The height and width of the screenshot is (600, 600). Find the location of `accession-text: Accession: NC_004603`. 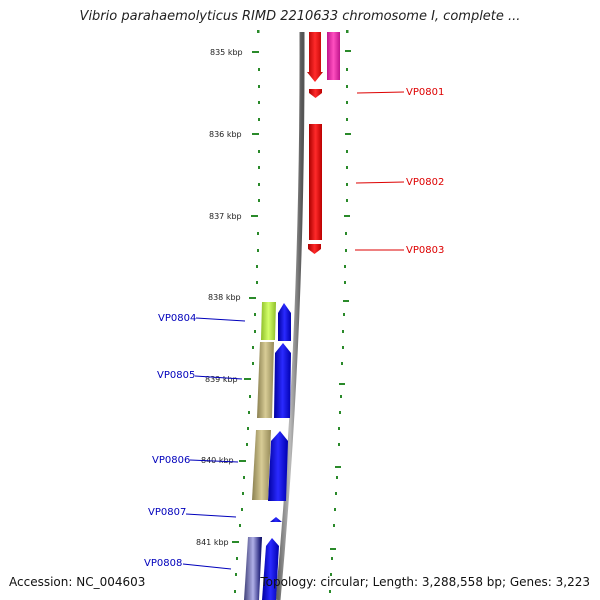

accession-text: Accession: NC_004603 is located at coordinates (77, 582).